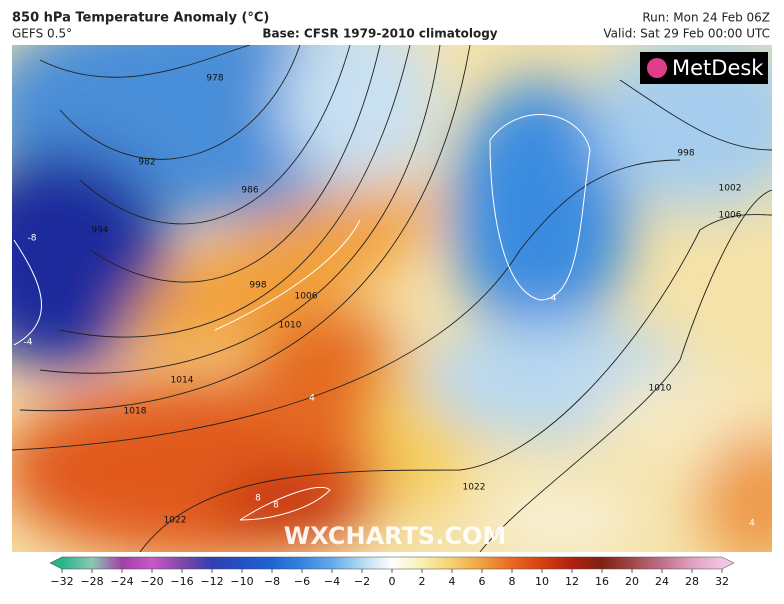  What do you see at coordinates (99, 231) in the screenshot?
I see `isobar-label: 994` at bounding box center [99, 231].